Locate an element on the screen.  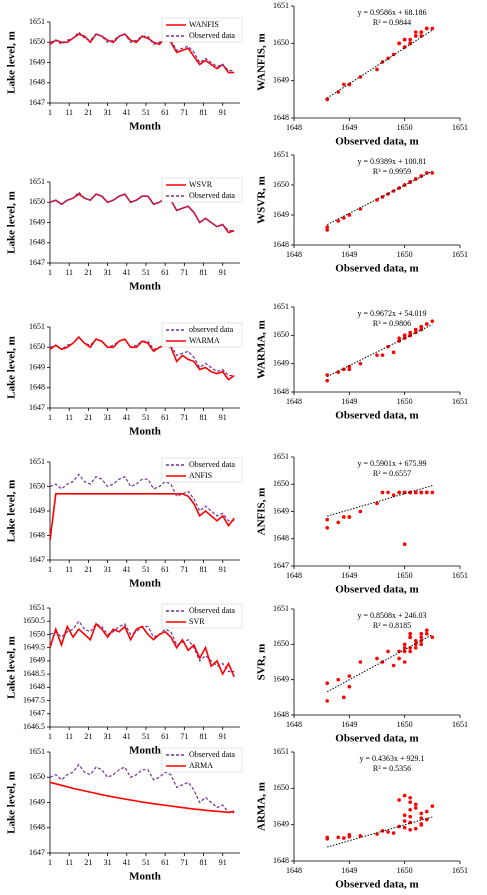
x-tick-label: 81 is located at coordinates (204, 417).